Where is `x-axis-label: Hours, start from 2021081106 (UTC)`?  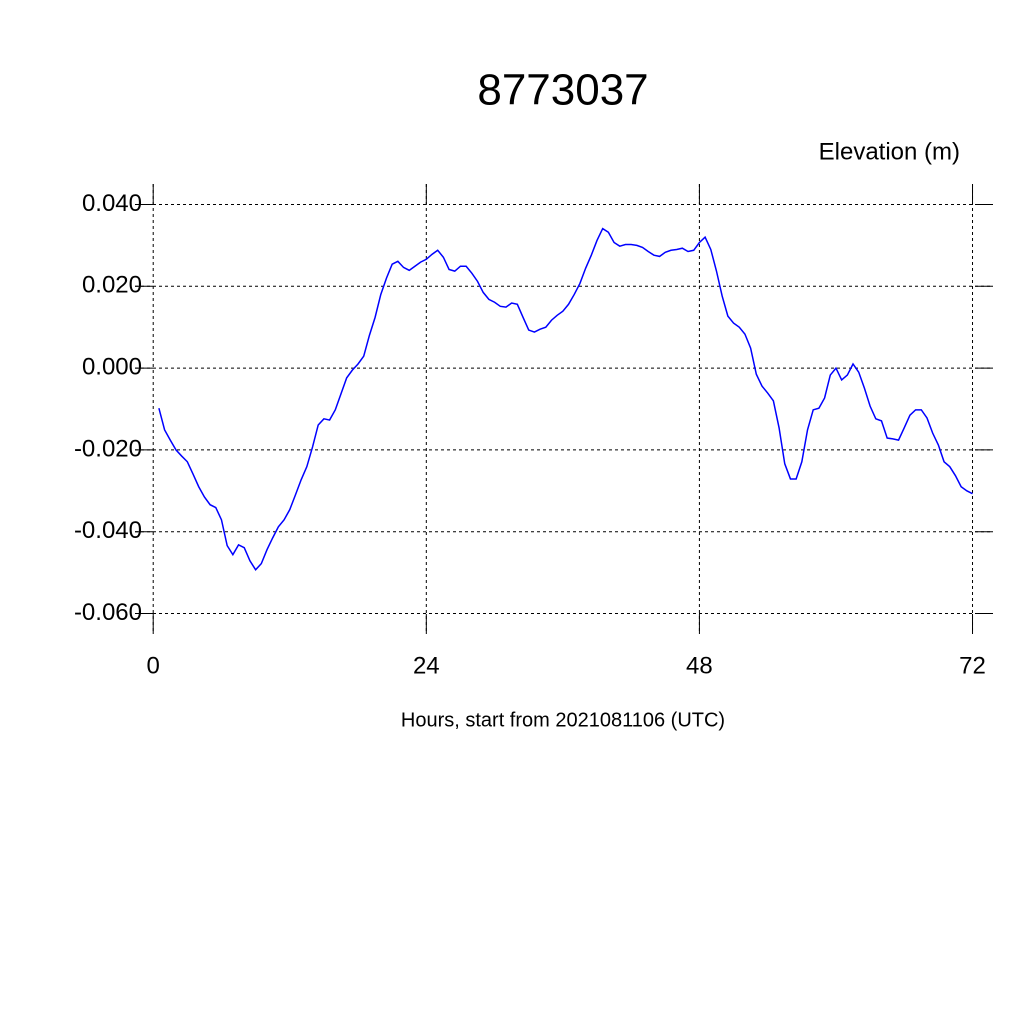 x-axis-label: Hours, start from 2021081106 (UTC) is located at coordinates (563, 720).